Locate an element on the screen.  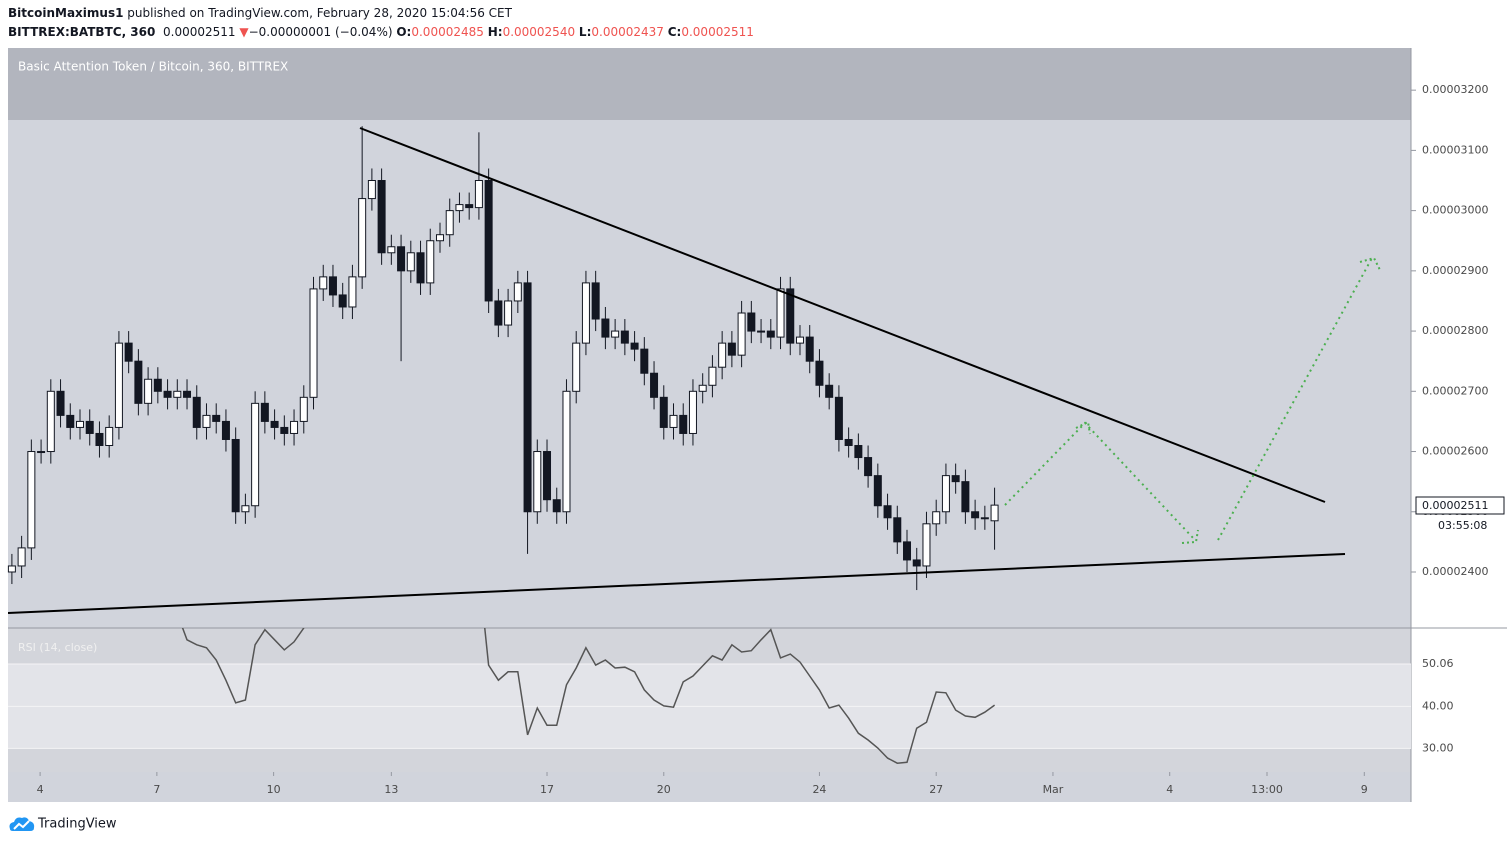
rsi-line is located at coordinates (588, 696).